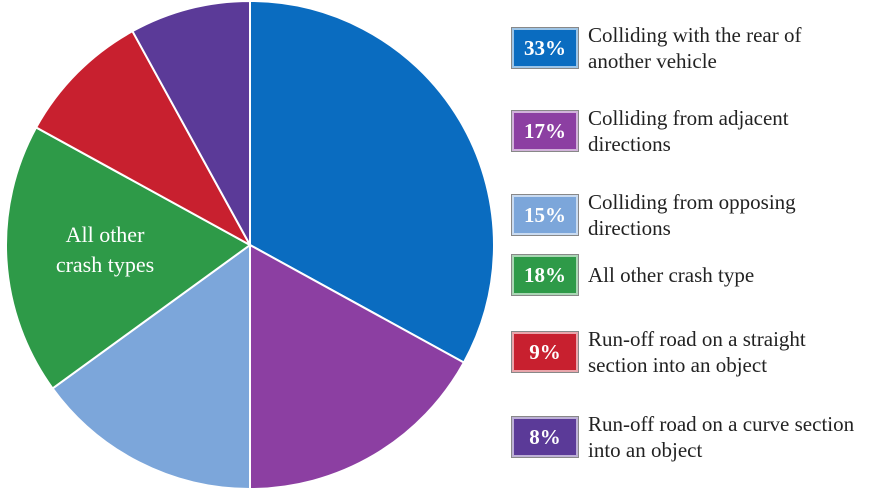 The image size is (871, 491). What do you see at coordinates (545, 215) in the screenshot?
I see `legend-swatch: 15%` at bounding box center [545, 215].